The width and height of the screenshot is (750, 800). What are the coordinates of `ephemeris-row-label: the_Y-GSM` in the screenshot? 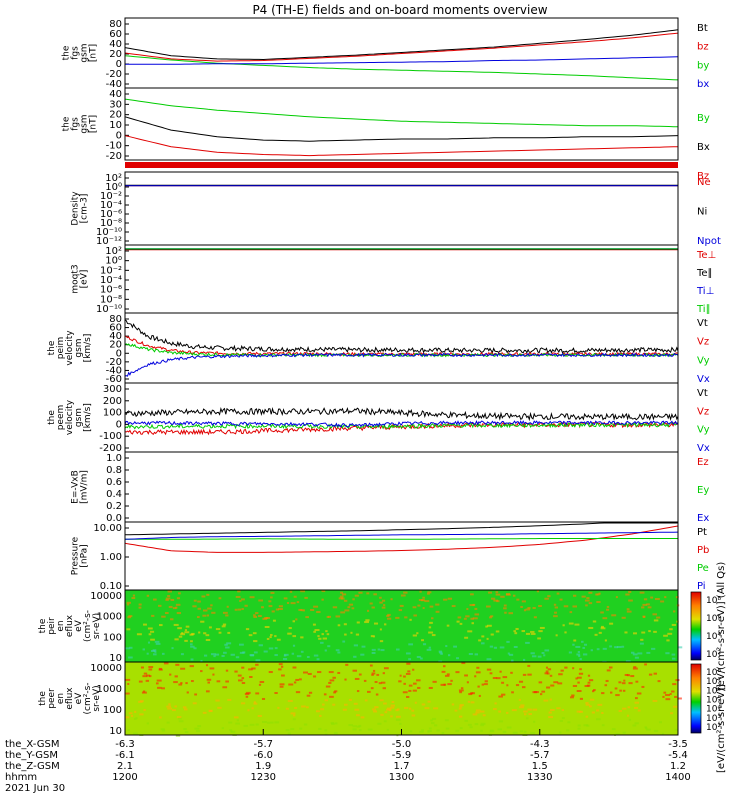 It's located at (31, 755).